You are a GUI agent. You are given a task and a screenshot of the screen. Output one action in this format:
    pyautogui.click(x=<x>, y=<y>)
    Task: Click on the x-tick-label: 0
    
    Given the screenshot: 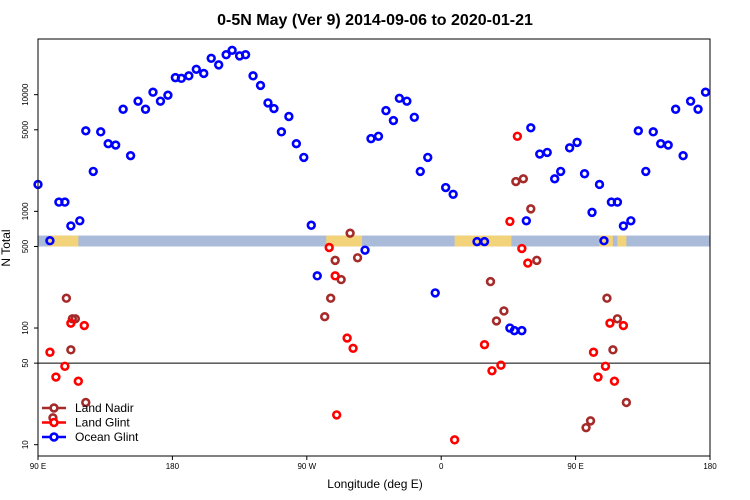 What is the action you would take?
    pyautogui.click(x=441, y=466)
    